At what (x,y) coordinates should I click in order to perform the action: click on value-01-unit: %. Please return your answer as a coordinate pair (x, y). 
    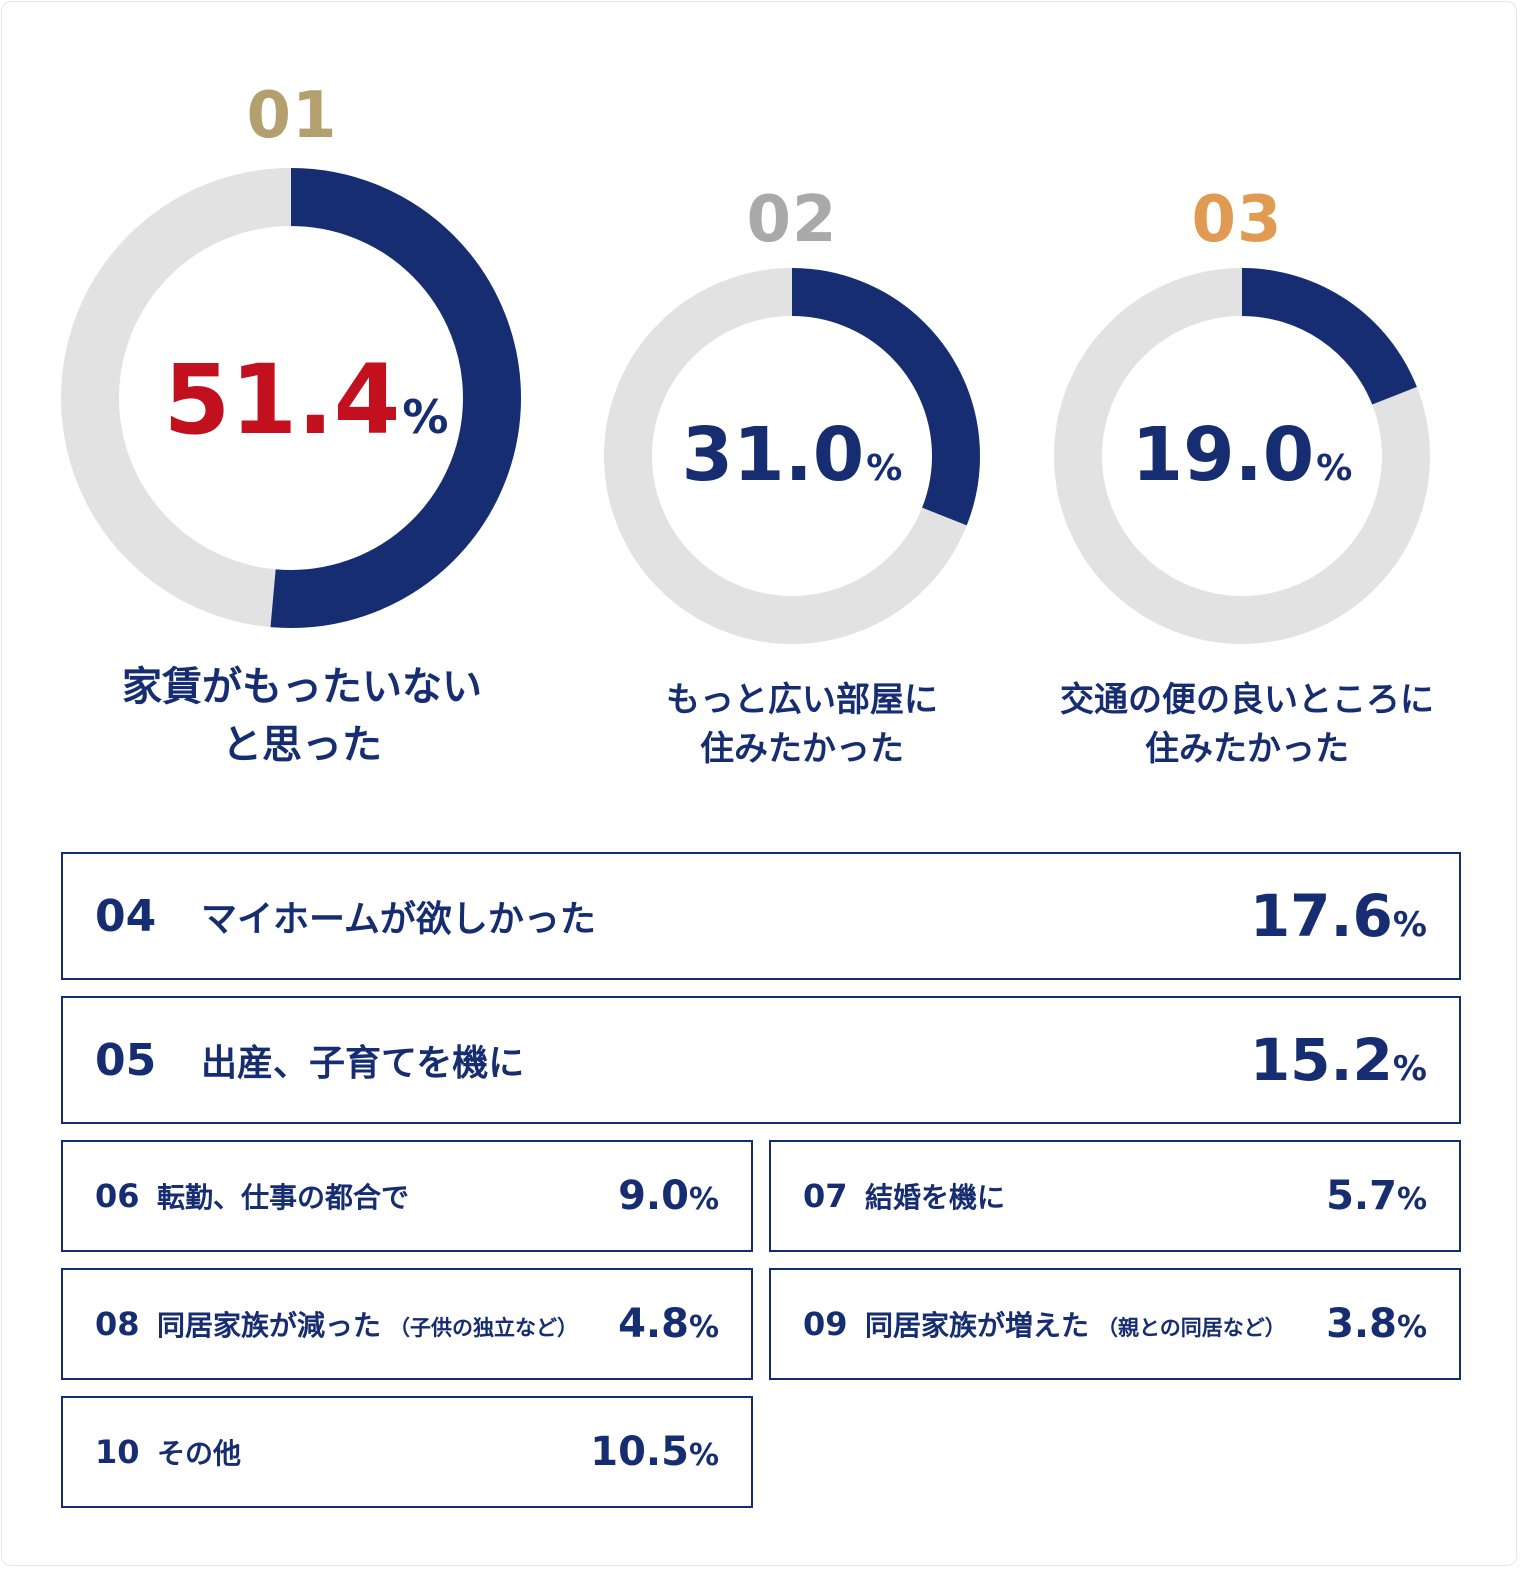
    Looking at the image, I should click on (425, 417).